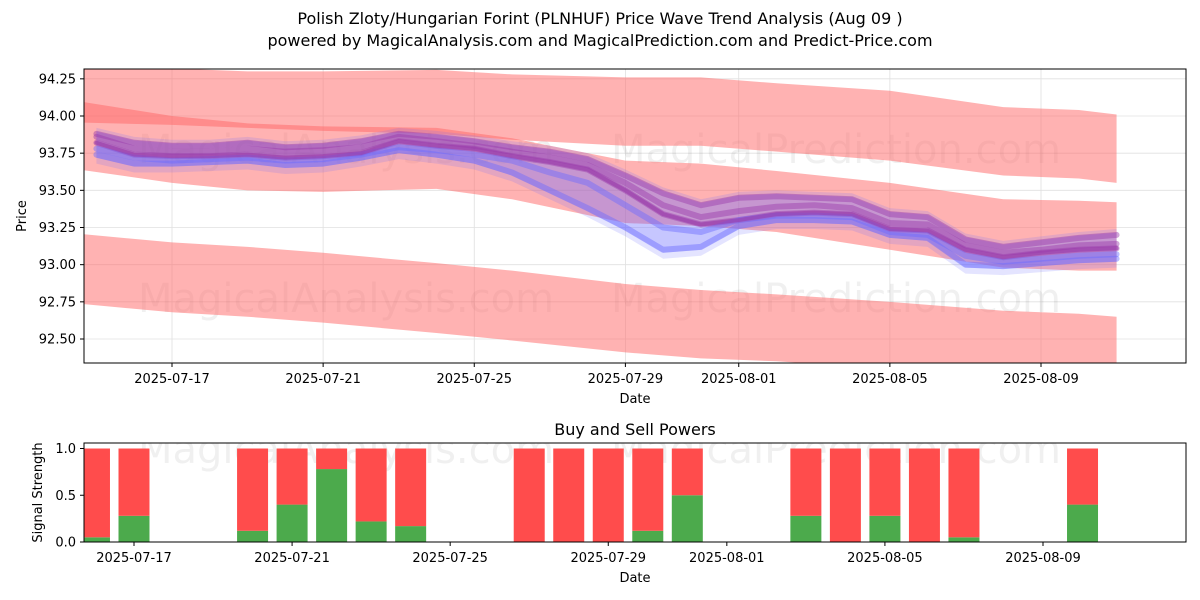  Describe the element at coordinates (626, 379) in the screenshot. I see `x-tick-label: 2025-07-29` at that location.